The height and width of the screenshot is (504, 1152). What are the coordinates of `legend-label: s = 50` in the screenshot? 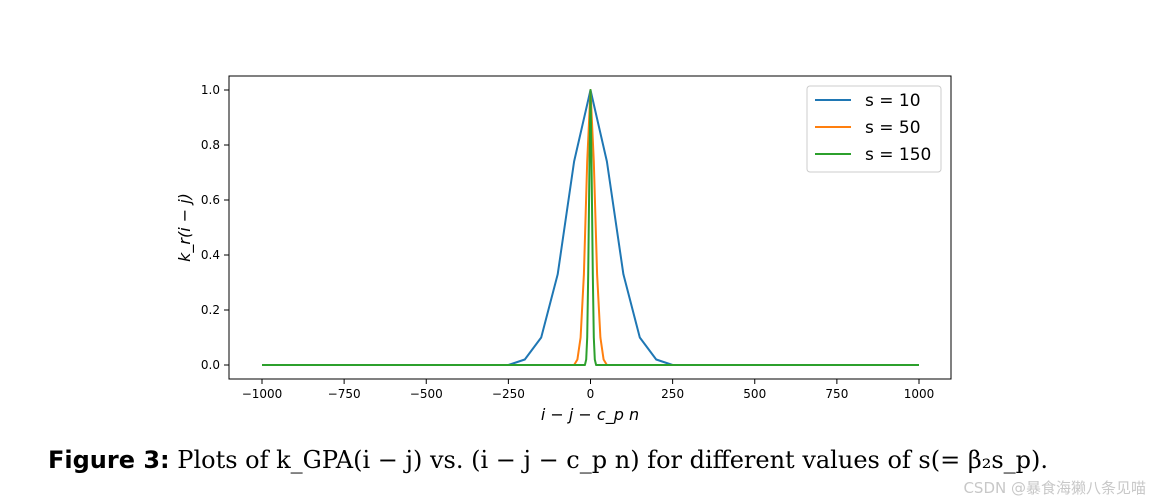 It's located at (893, 128).